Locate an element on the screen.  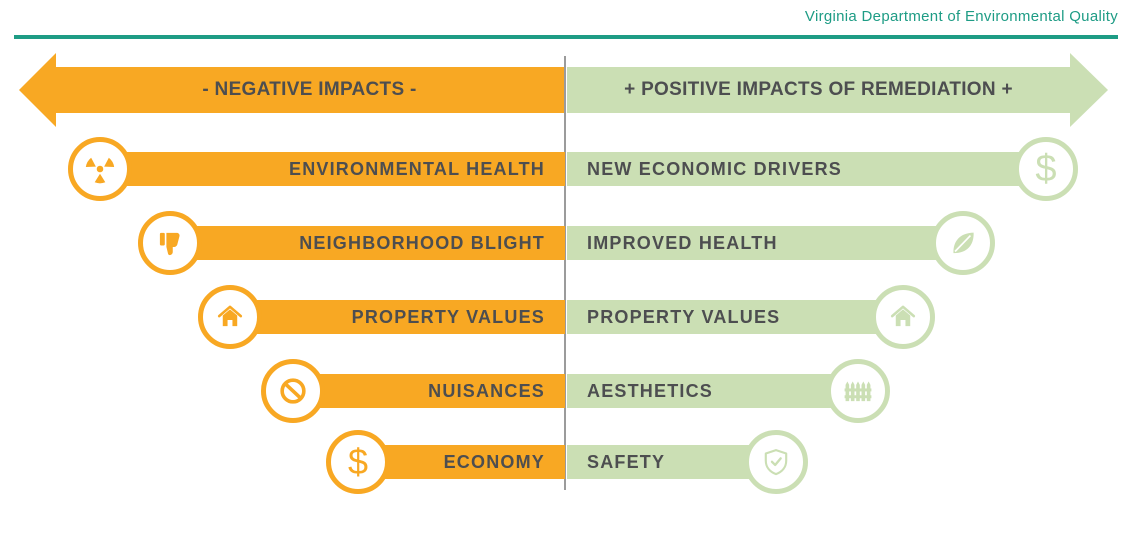
bar-label: ENVIRONMENTAL HEALTH is located at coordinates (417, 169).